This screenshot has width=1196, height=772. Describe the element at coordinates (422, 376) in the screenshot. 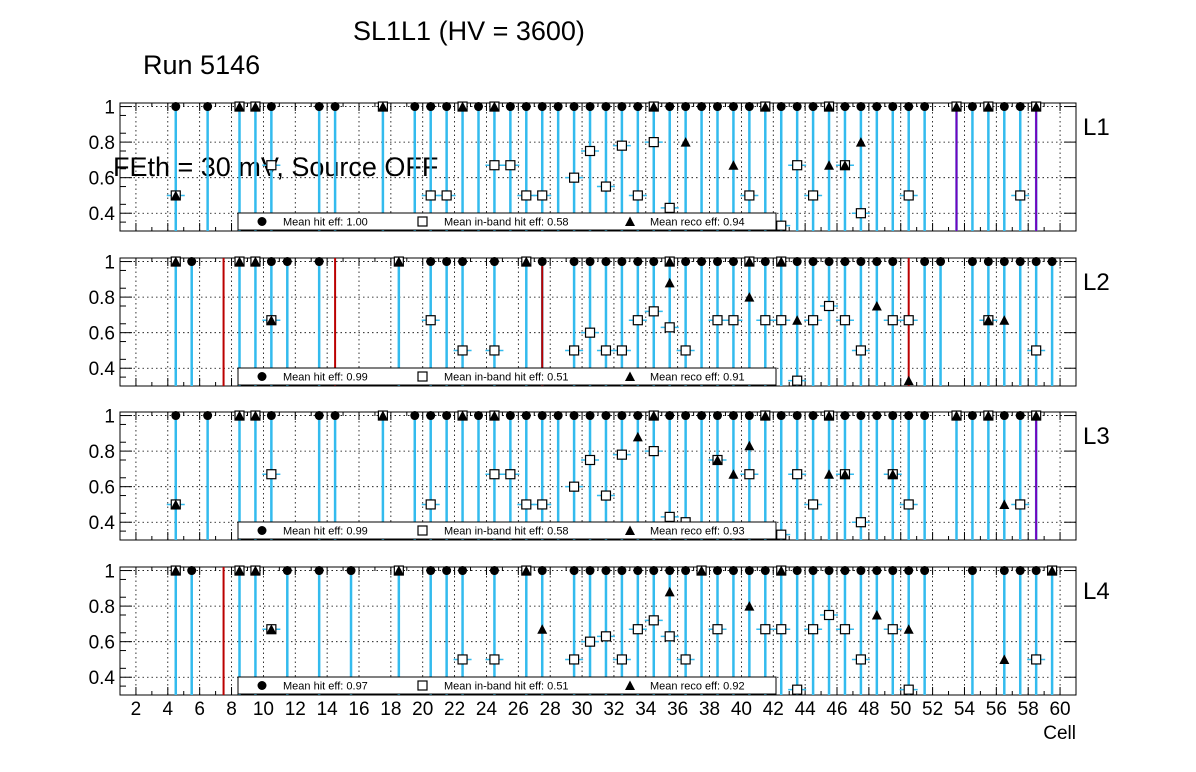

I see `legend-inband-marker-l2` at that location.